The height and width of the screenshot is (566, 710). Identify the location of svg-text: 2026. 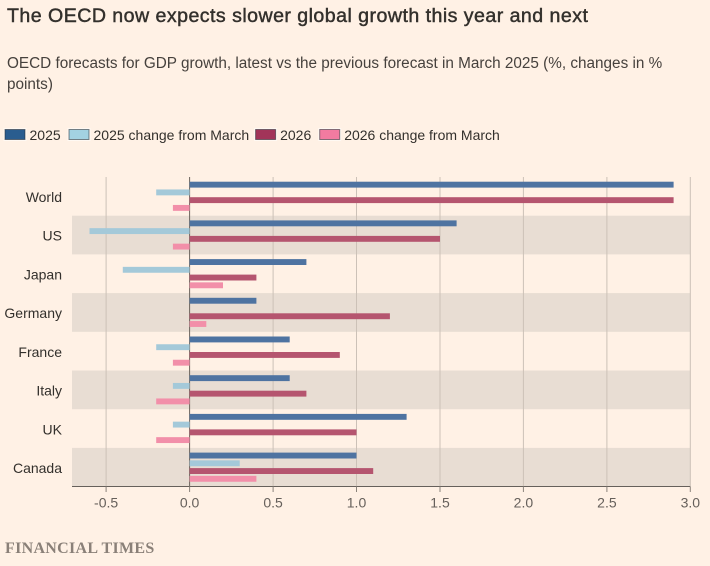
(295, 135).